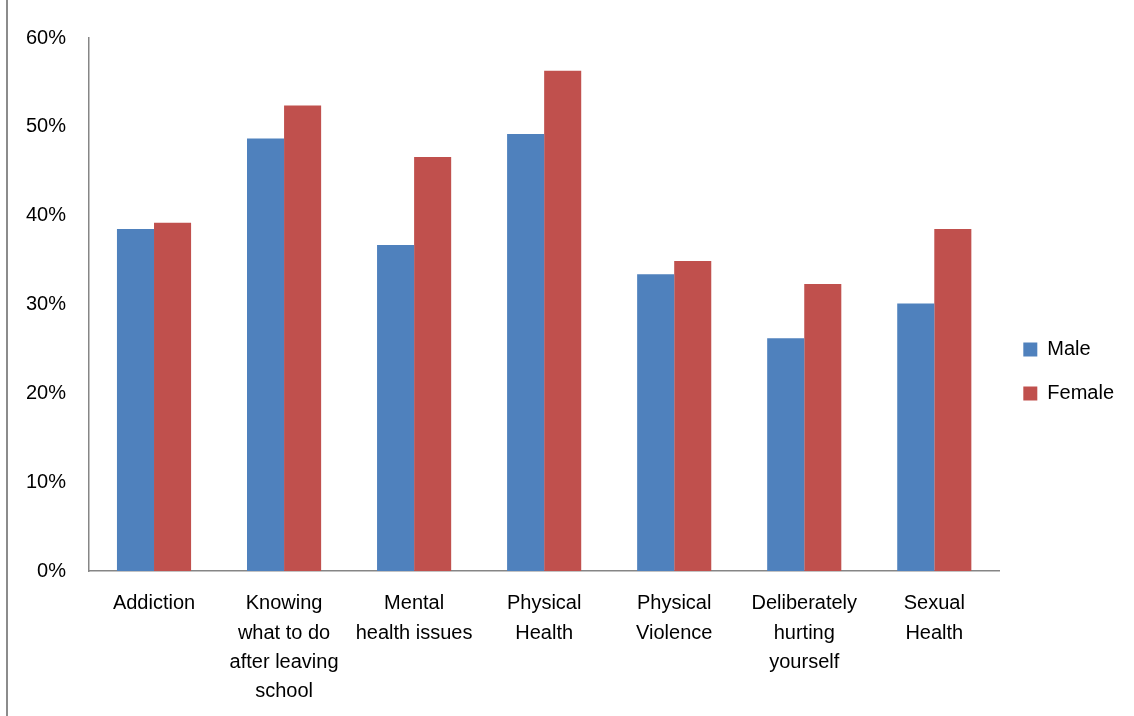 The width and height of the screenshot is (1134, 716). I want to click on y-tick-label: 50%, so click(46, 125).